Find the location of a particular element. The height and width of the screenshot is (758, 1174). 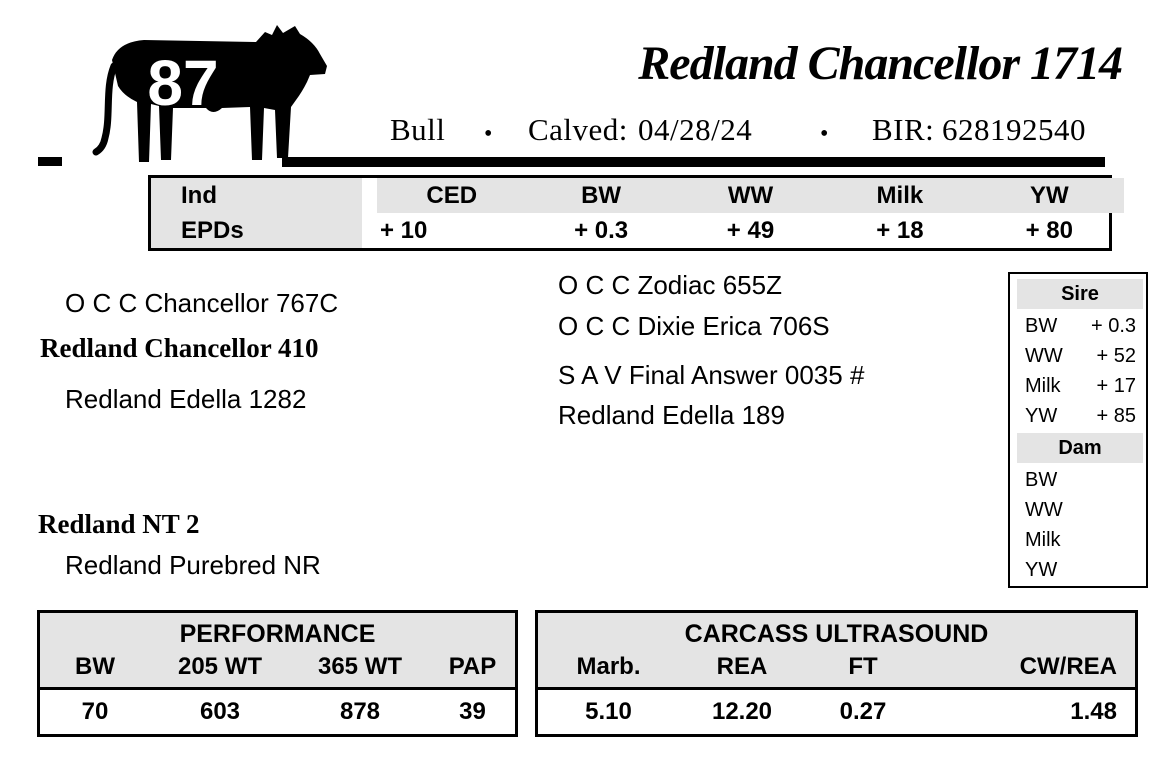

performance-header: PERFORMANCE BW 205 WT 365 WT PAP is located at coordinates (277, 651).